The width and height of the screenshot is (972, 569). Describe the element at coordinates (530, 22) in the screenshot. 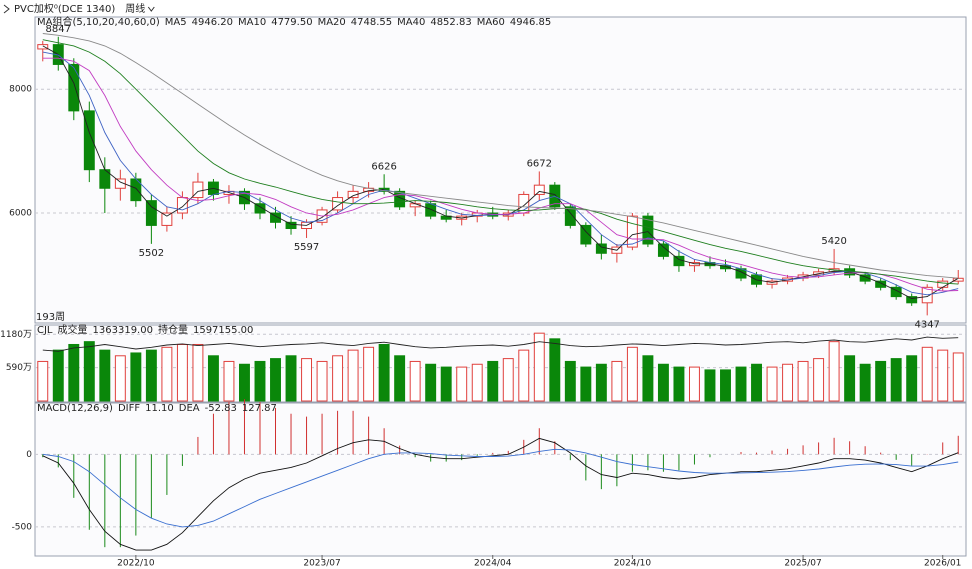

I see `legend-value: 4946.85` at that location.